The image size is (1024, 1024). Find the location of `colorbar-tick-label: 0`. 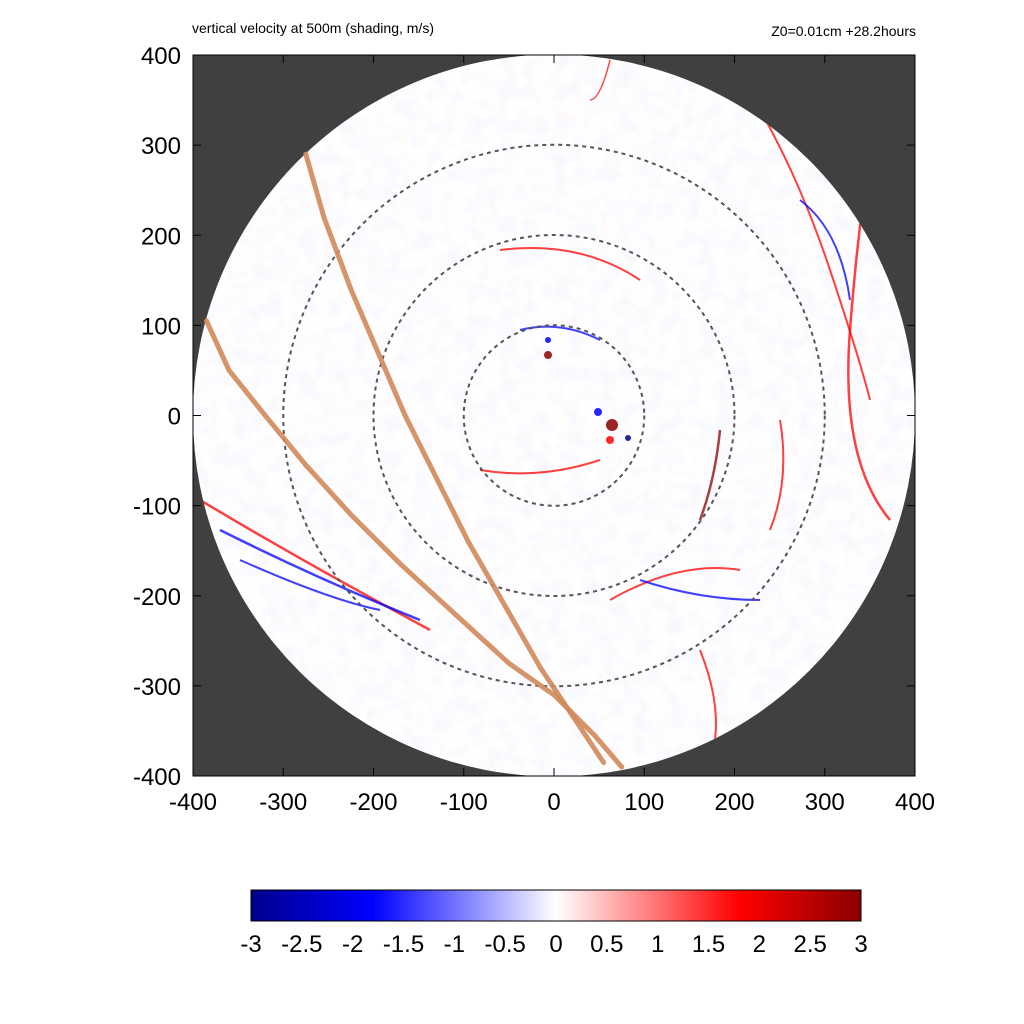

colorbar-tick-label: 0 is located at coordinates (555, 944).